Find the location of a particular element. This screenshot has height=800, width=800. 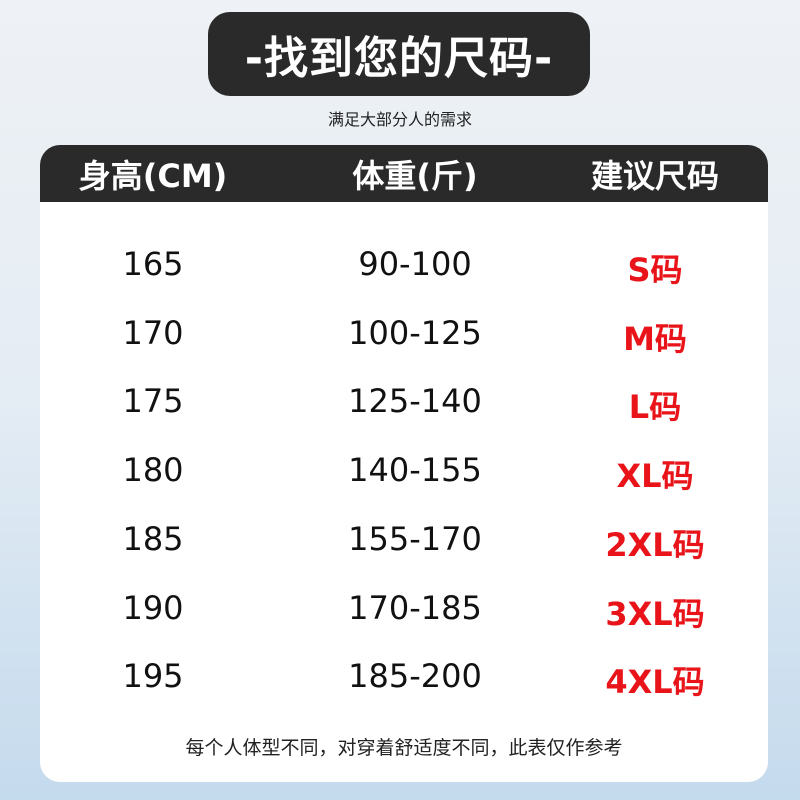

header-size: 建议尺码 is located at coordinates (655, 176).